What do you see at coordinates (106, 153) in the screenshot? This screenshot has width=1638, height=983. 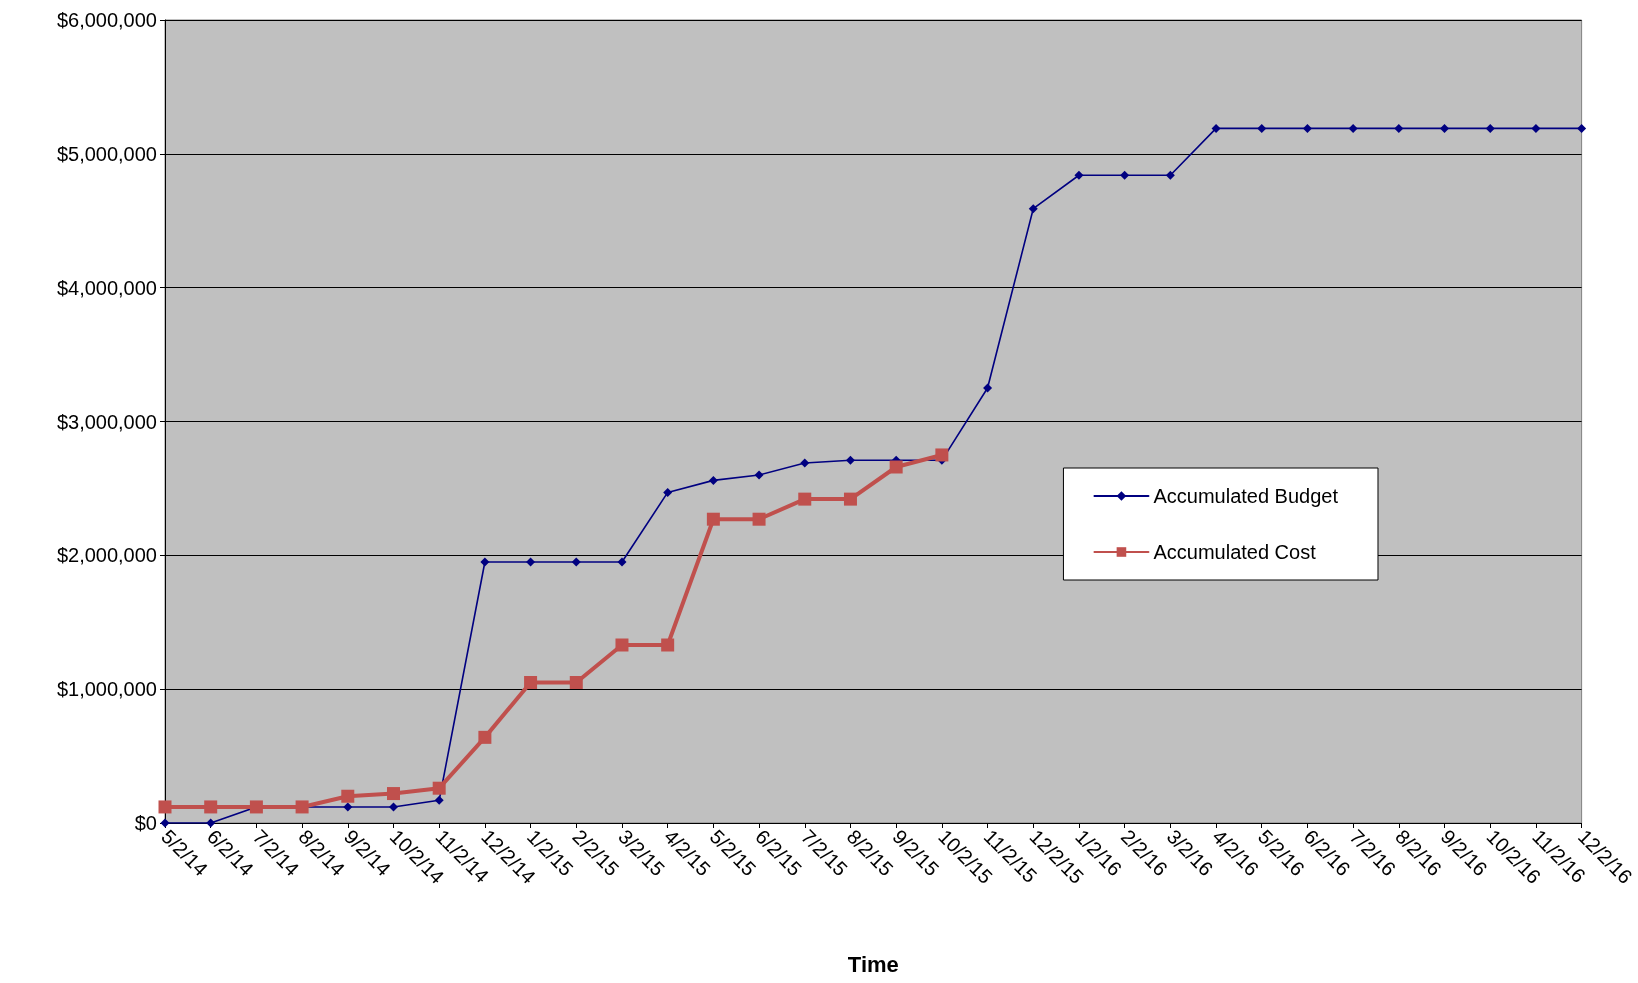 I see `y-tick-label: $5,000,000` at bounding box center [106, 153].